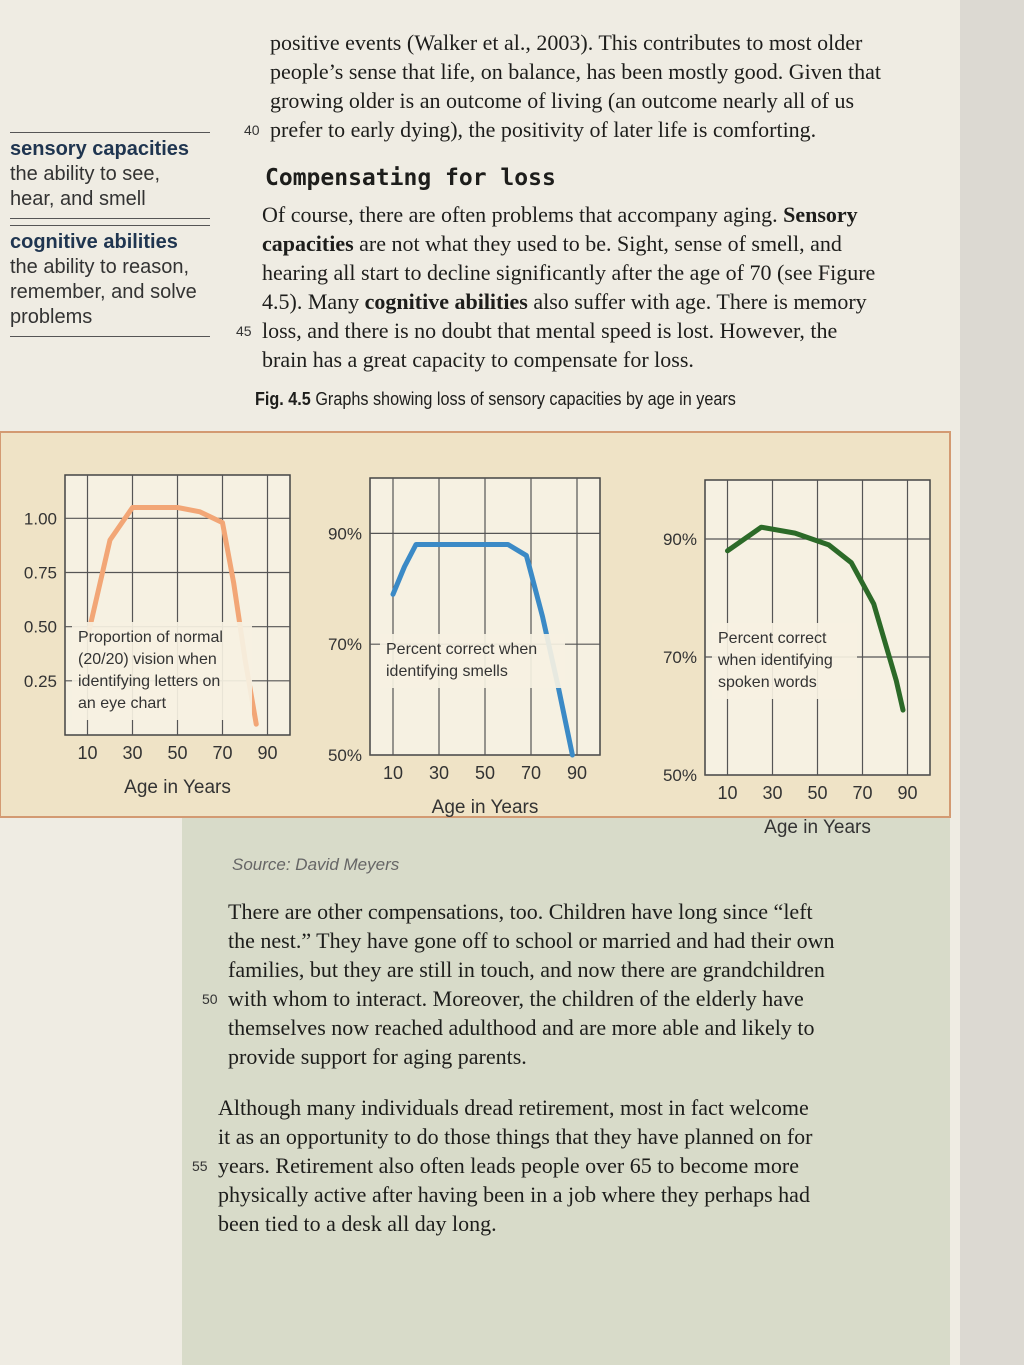 This screenshot has height=1365, width=1024. What do you see at coordinates (150, 637) in the screenshot?
I see `annotation: Proportion of normal` at bounding box center [150, 637].